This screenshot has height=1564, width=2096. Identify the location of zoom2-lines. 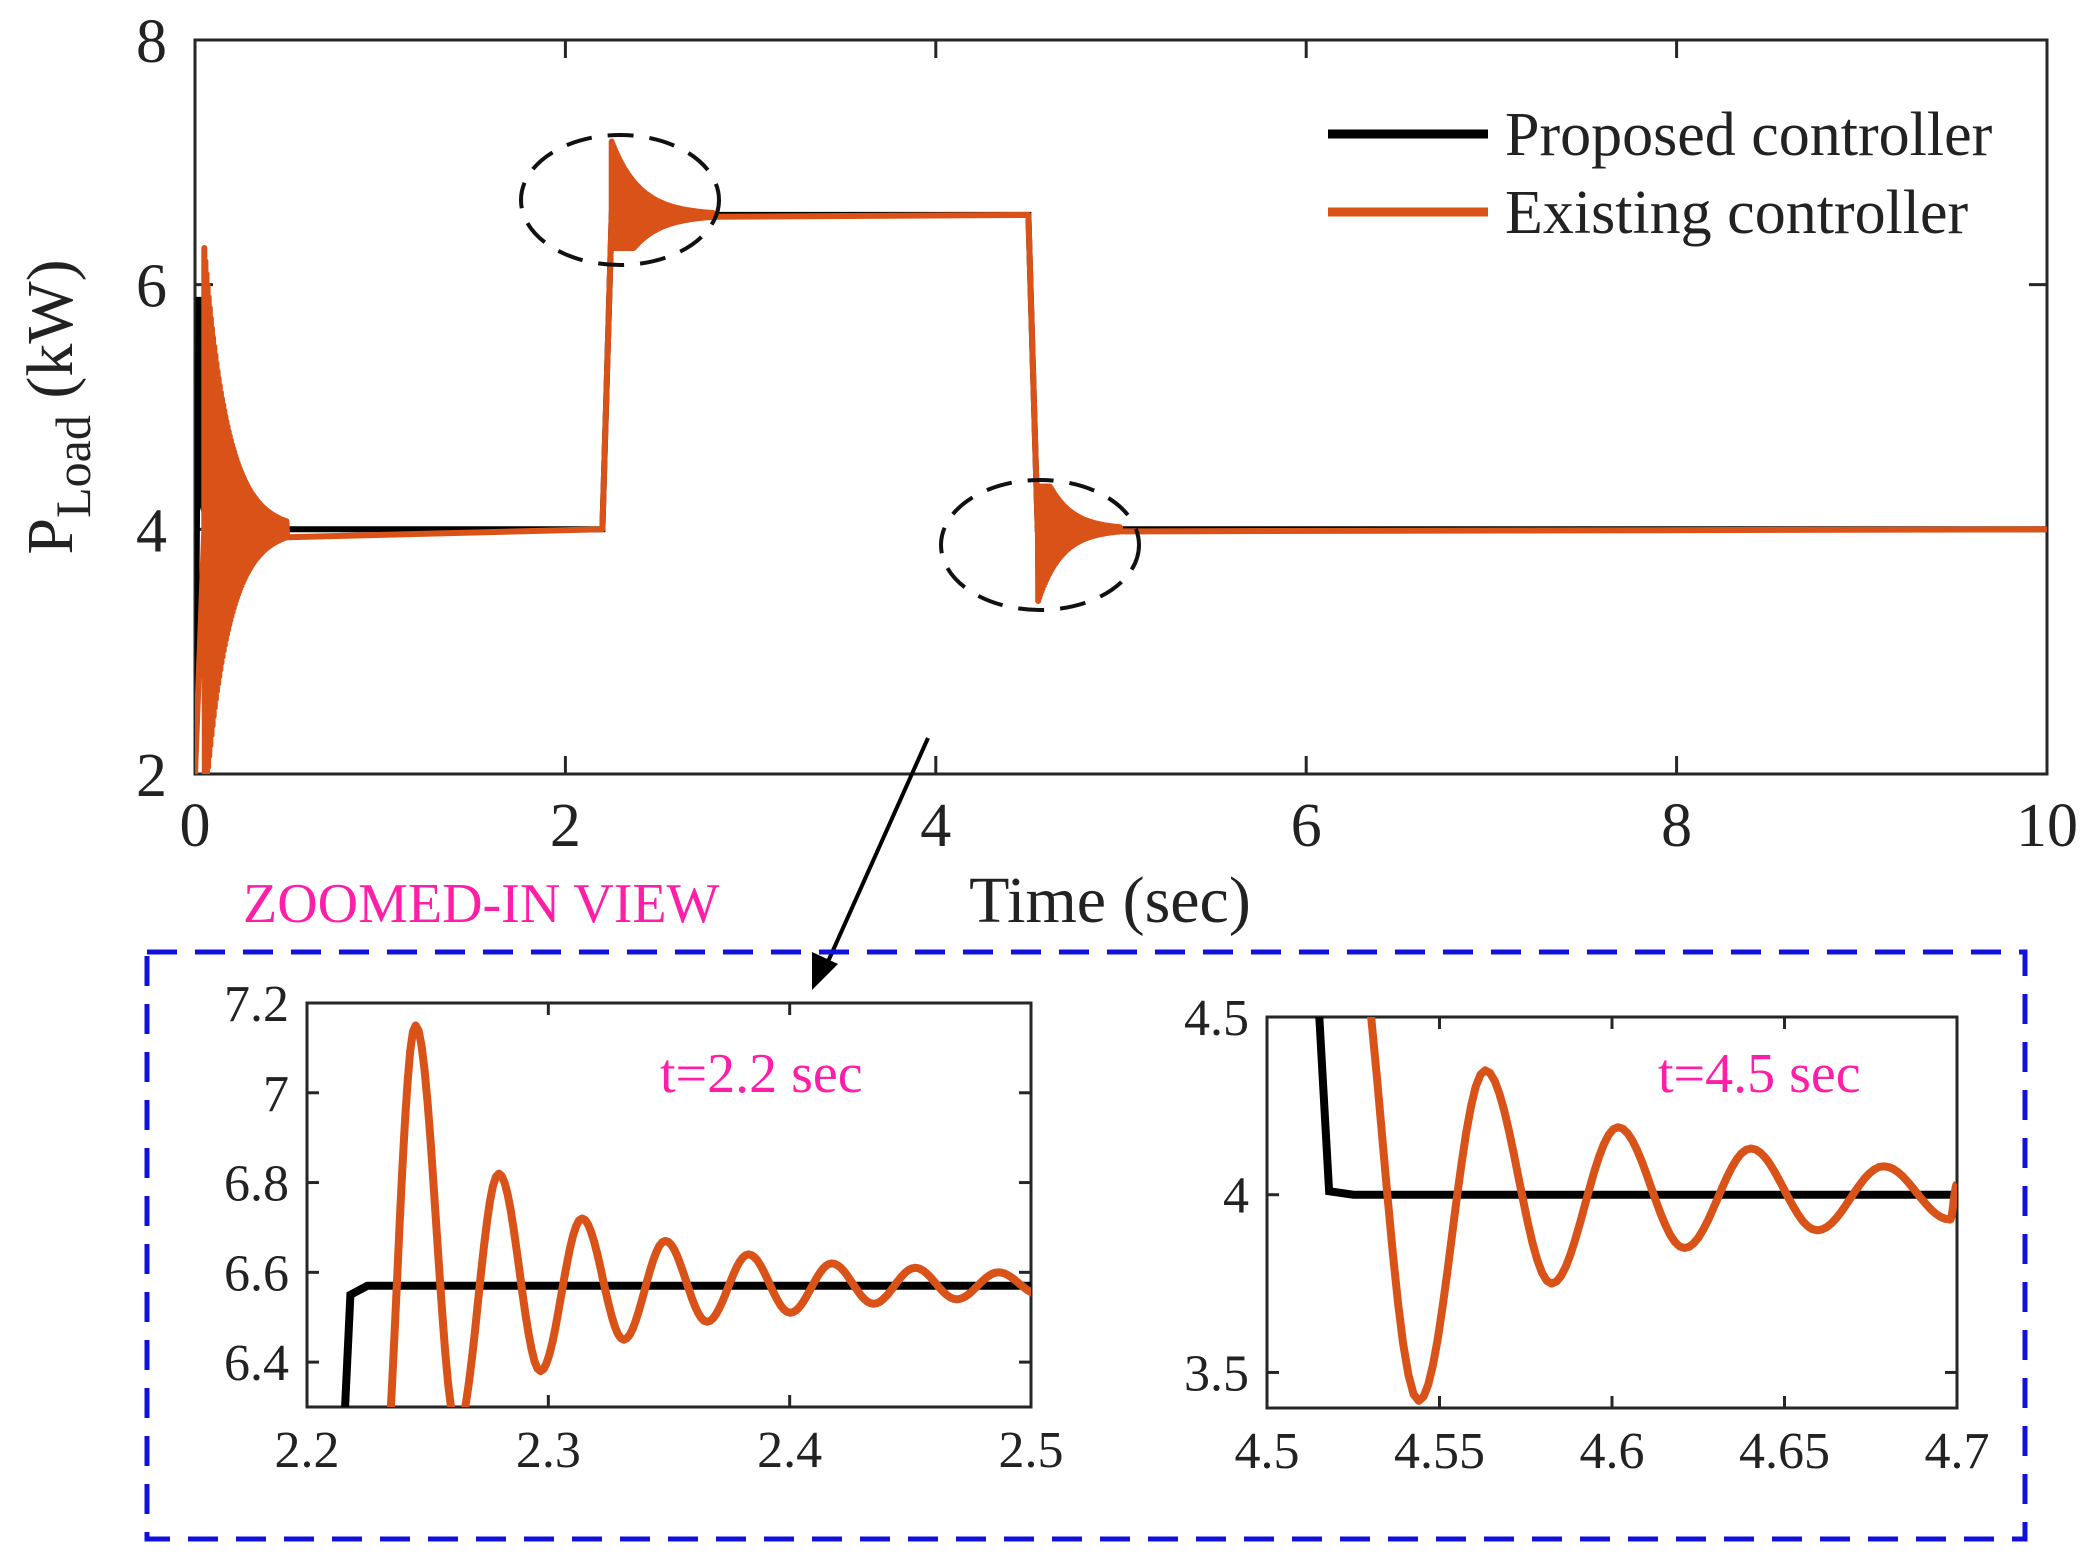
(1636, 1211).